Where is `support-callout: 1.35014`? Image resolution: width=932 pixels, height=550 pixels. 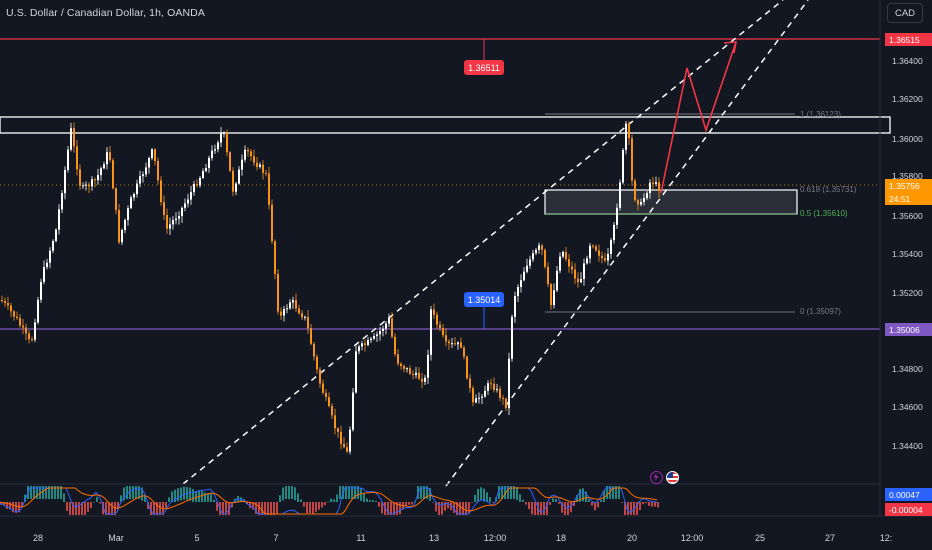
support-callout: 1.35014 is located at coordinates (484, 299).